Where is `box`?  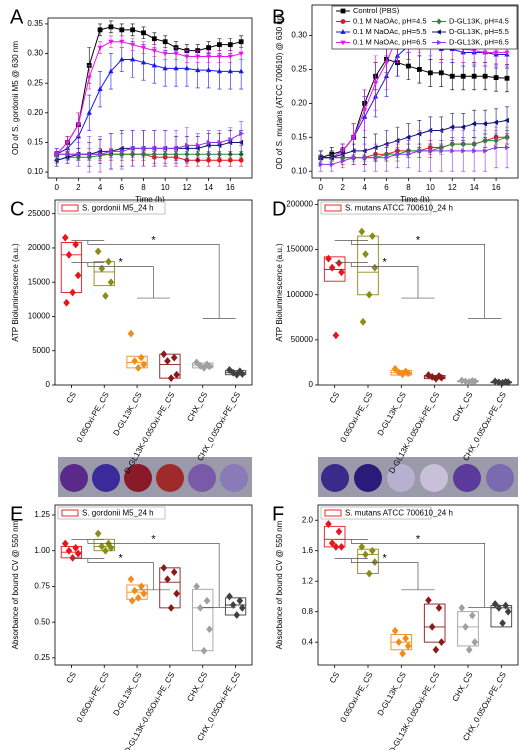
box is located at coordinates (434, 623).